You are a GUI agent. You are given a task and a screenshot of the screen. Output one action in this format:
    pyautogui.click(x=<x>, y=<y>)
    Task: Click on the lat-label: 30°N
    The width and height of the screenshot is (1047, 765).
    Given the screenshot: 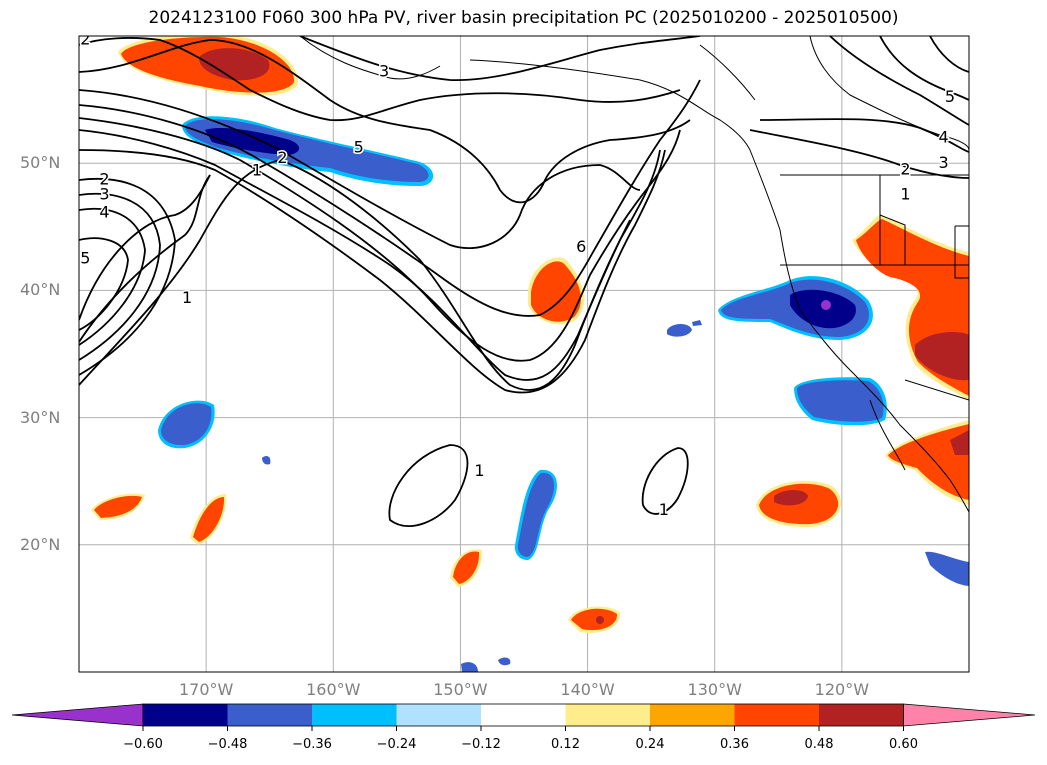 What is the action you would take?
    pyautogui.click(x=40, y=417)
    